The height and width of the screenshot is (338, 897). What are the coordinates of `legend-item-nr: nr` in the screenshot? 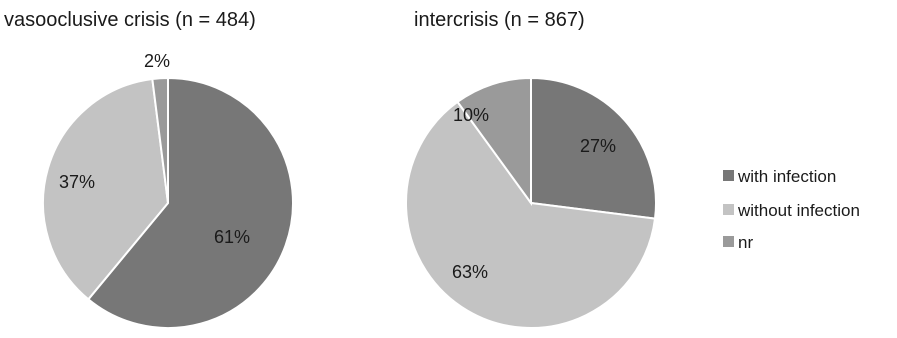 It's located at (738, 242).